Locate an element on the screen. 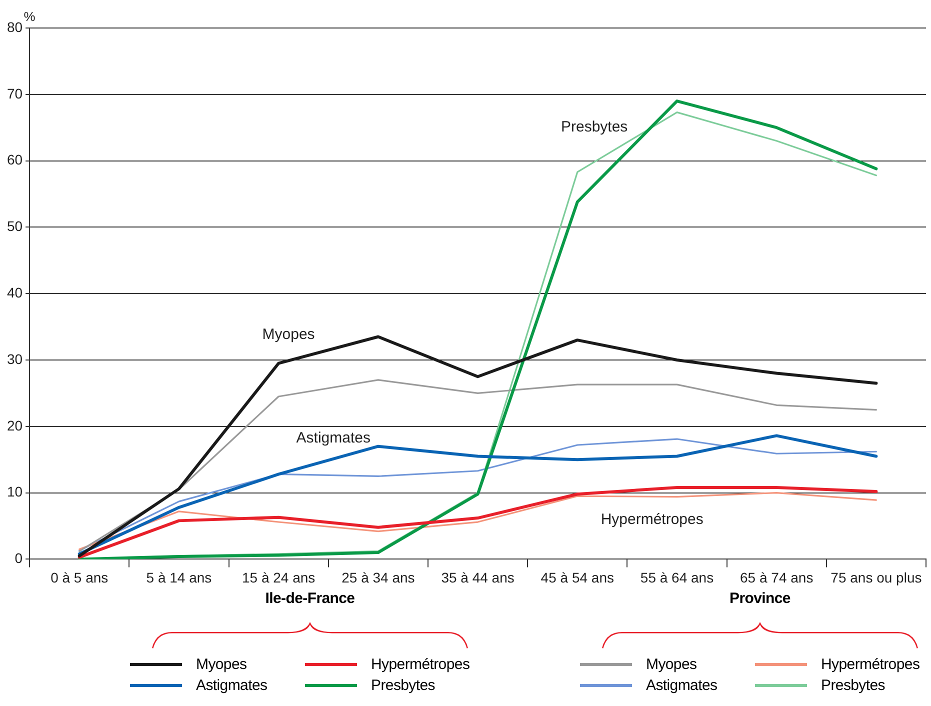 This screenshot has height=706, width=931. x-tick-label: 5 à 14 ans is located at coordinates (179, 577).